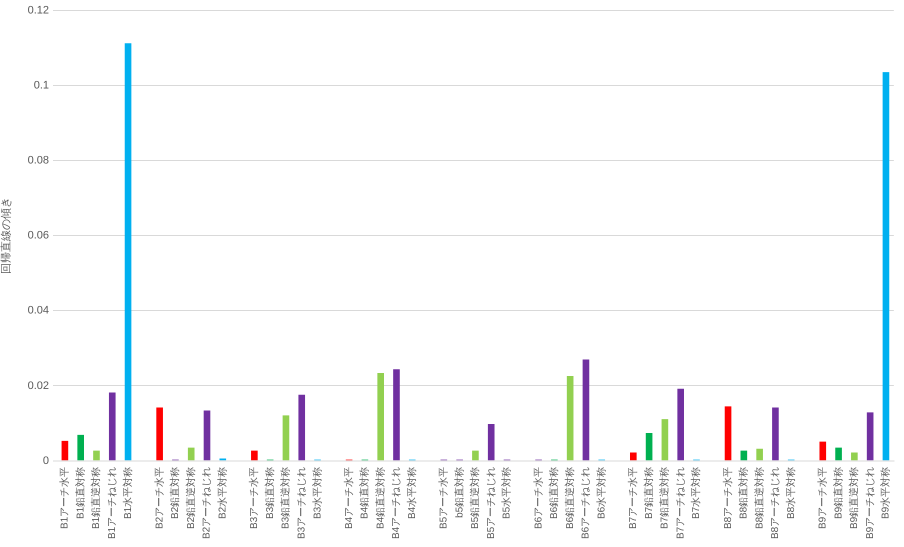 The image size is (904, 547). I want to click on x-tick-label: B2アーチ水平, so click(159, 498).